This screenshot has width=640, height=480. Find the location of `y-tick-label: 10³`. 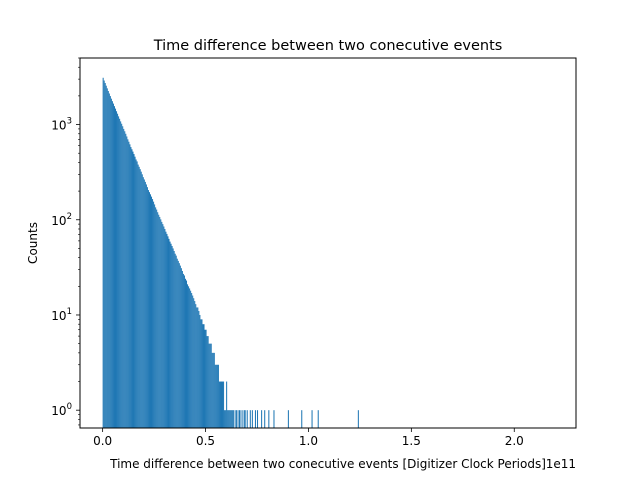

y-tick-label: 10³ is located at coordinates (61, 125).